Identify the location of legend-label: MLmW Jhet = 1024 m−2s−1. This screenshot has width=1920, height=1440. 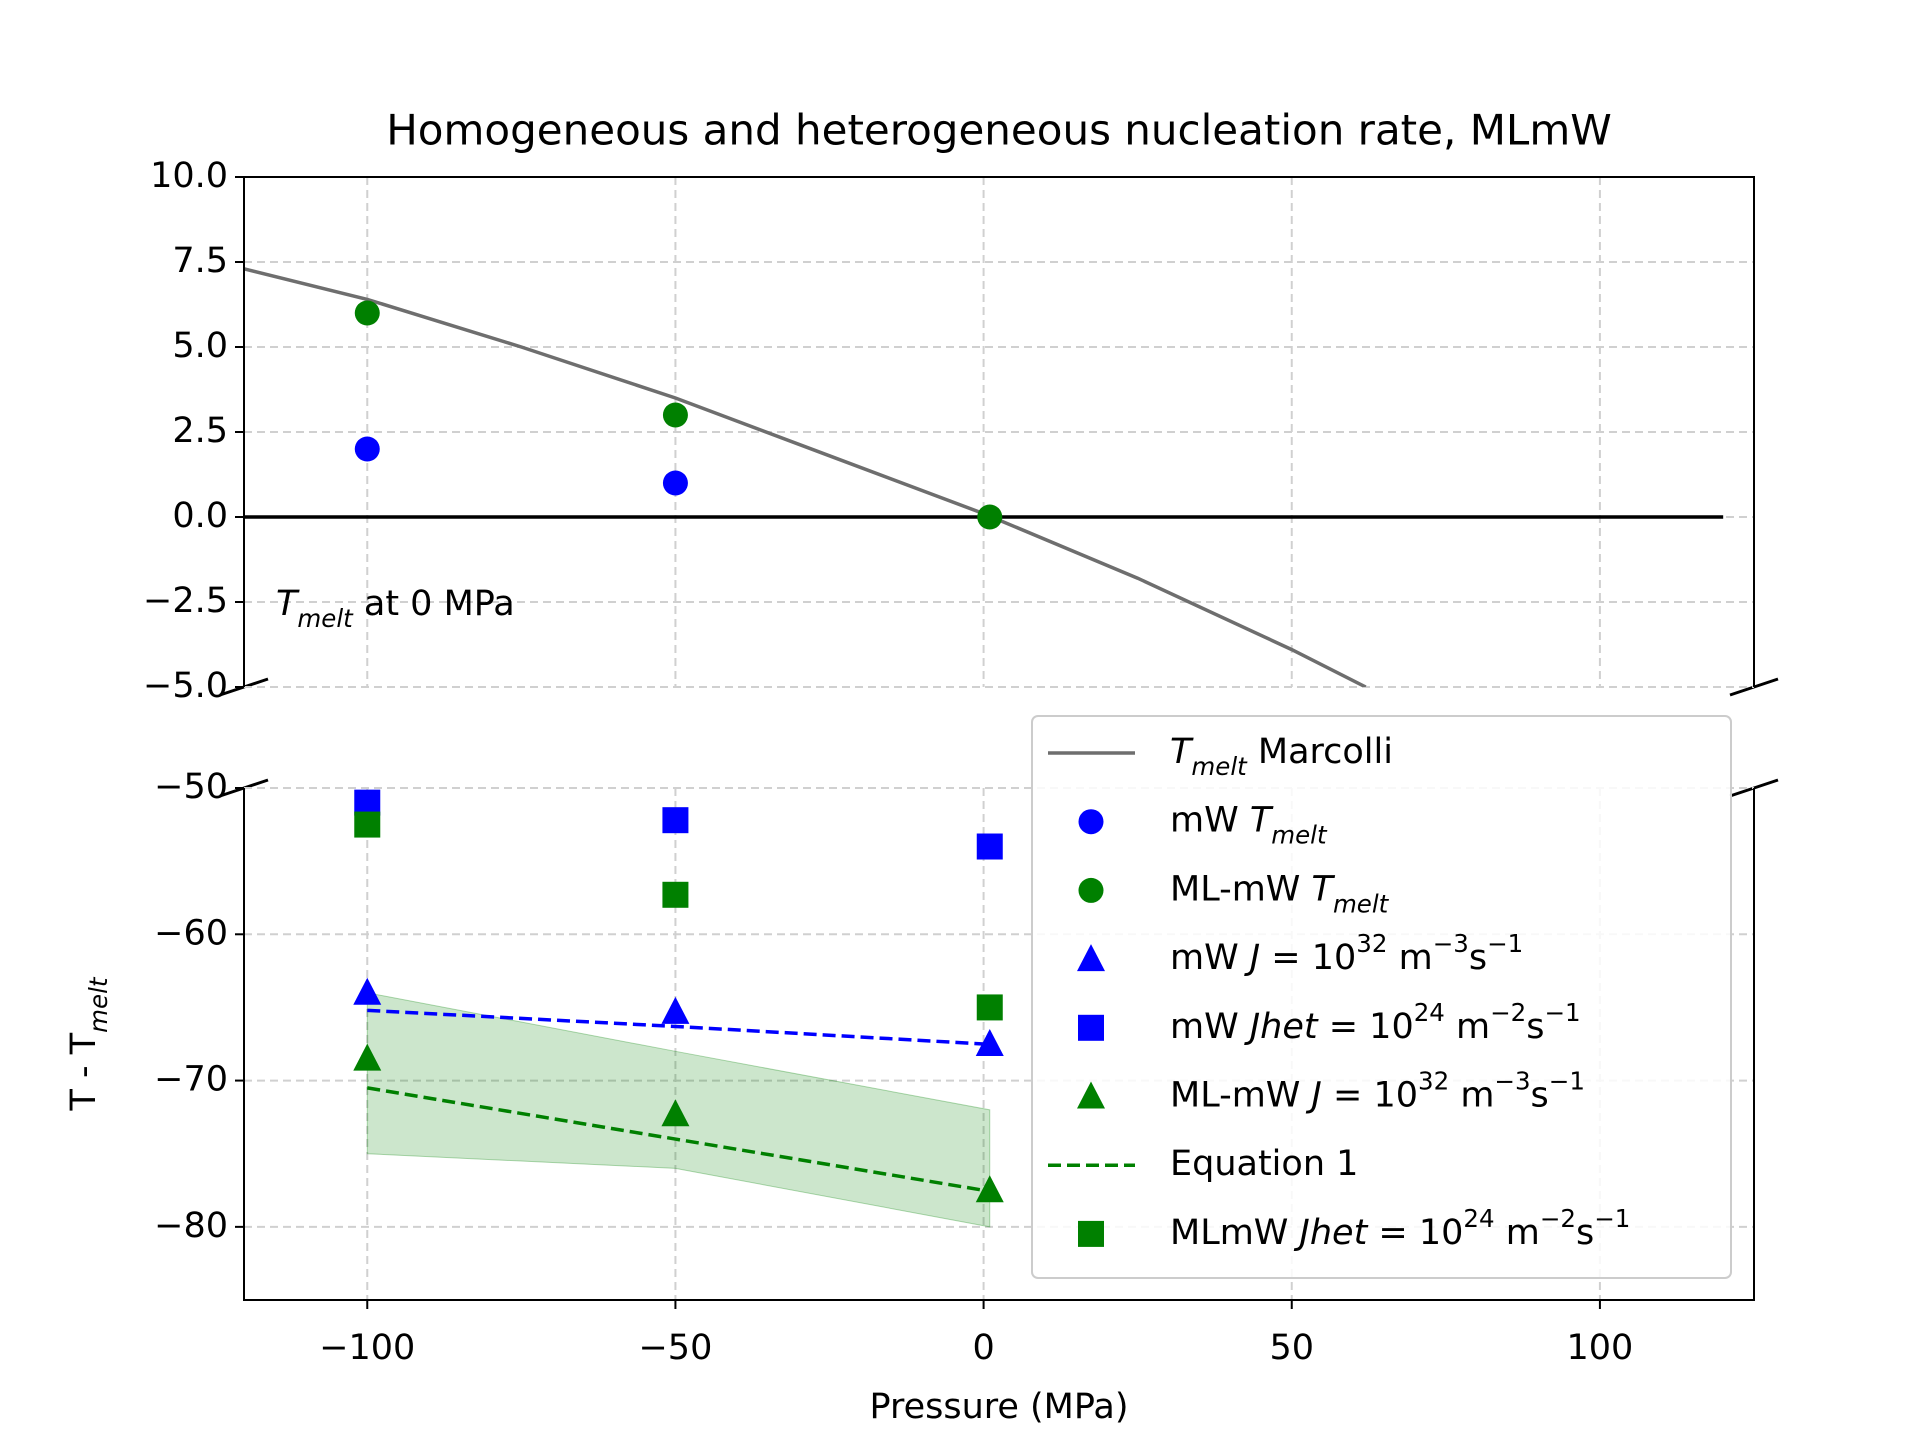
(1400, 1228).